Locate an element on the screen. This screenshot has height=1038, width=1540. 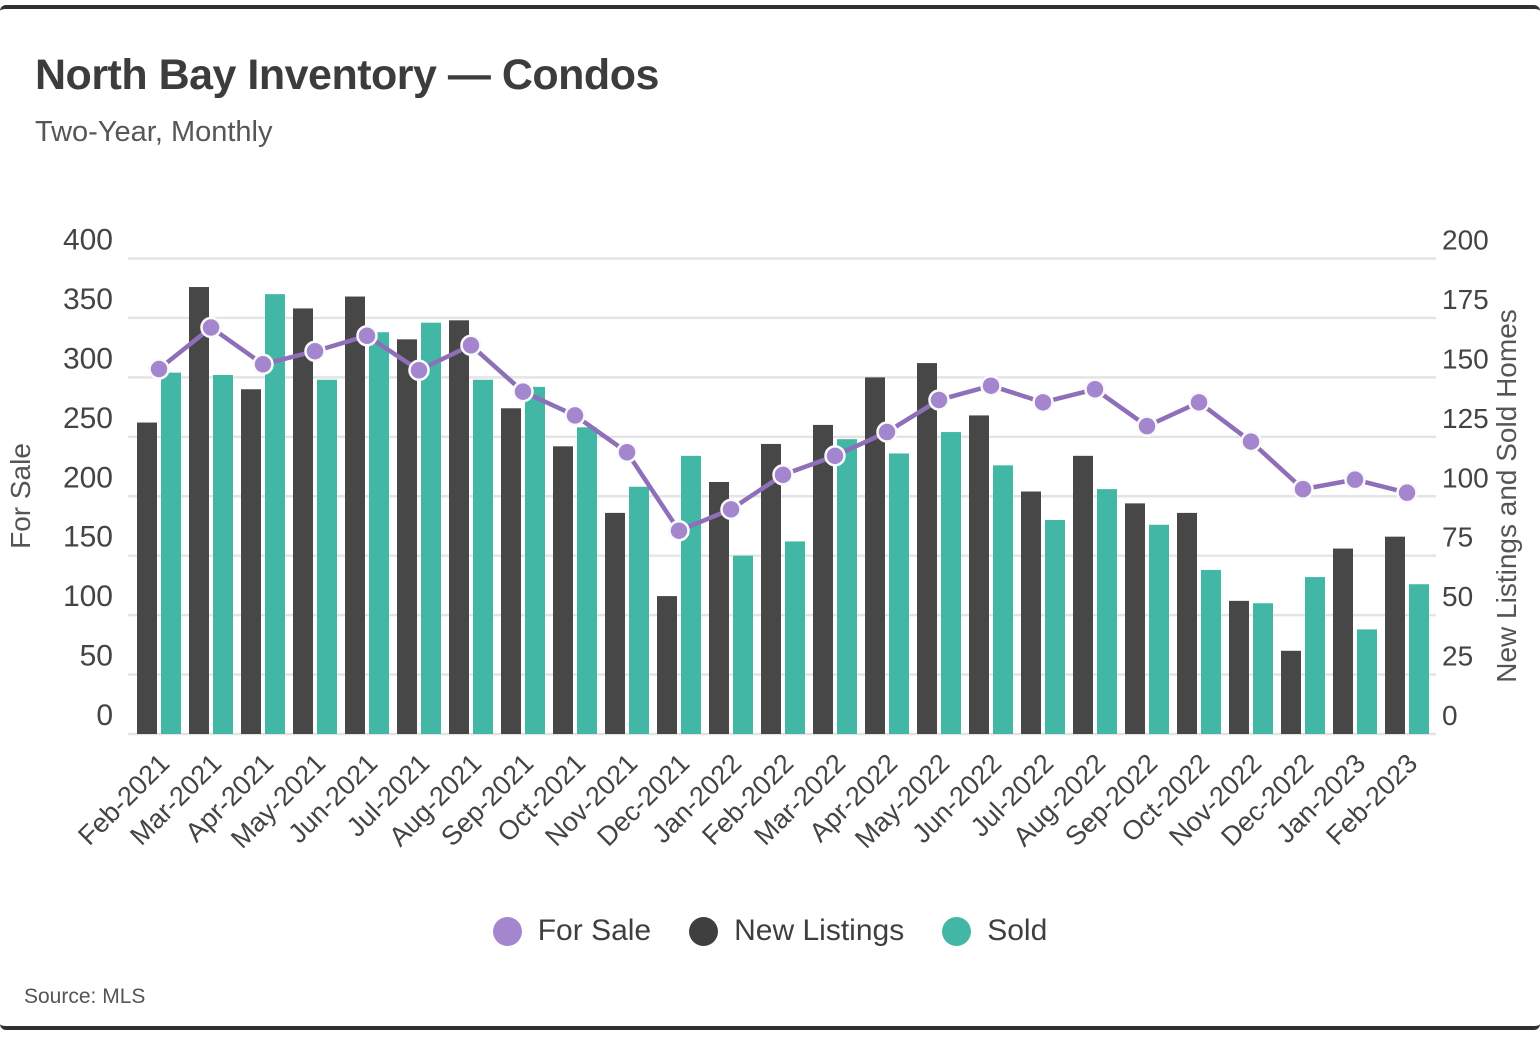
legend-item-sold: Sold is located at coordinates (994, 931).